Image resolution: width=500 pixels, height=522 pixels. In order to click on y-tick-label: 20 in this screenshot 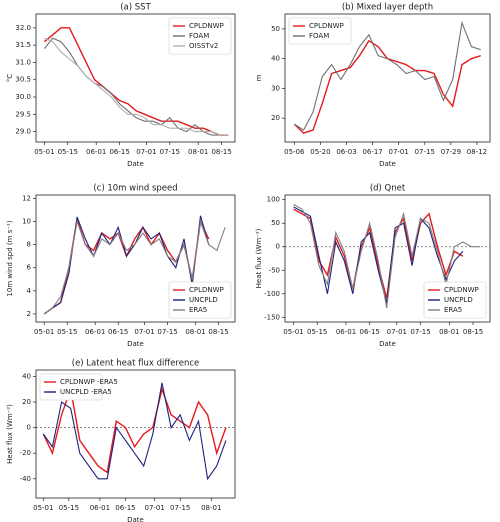, I will do `click(26, 402)`.